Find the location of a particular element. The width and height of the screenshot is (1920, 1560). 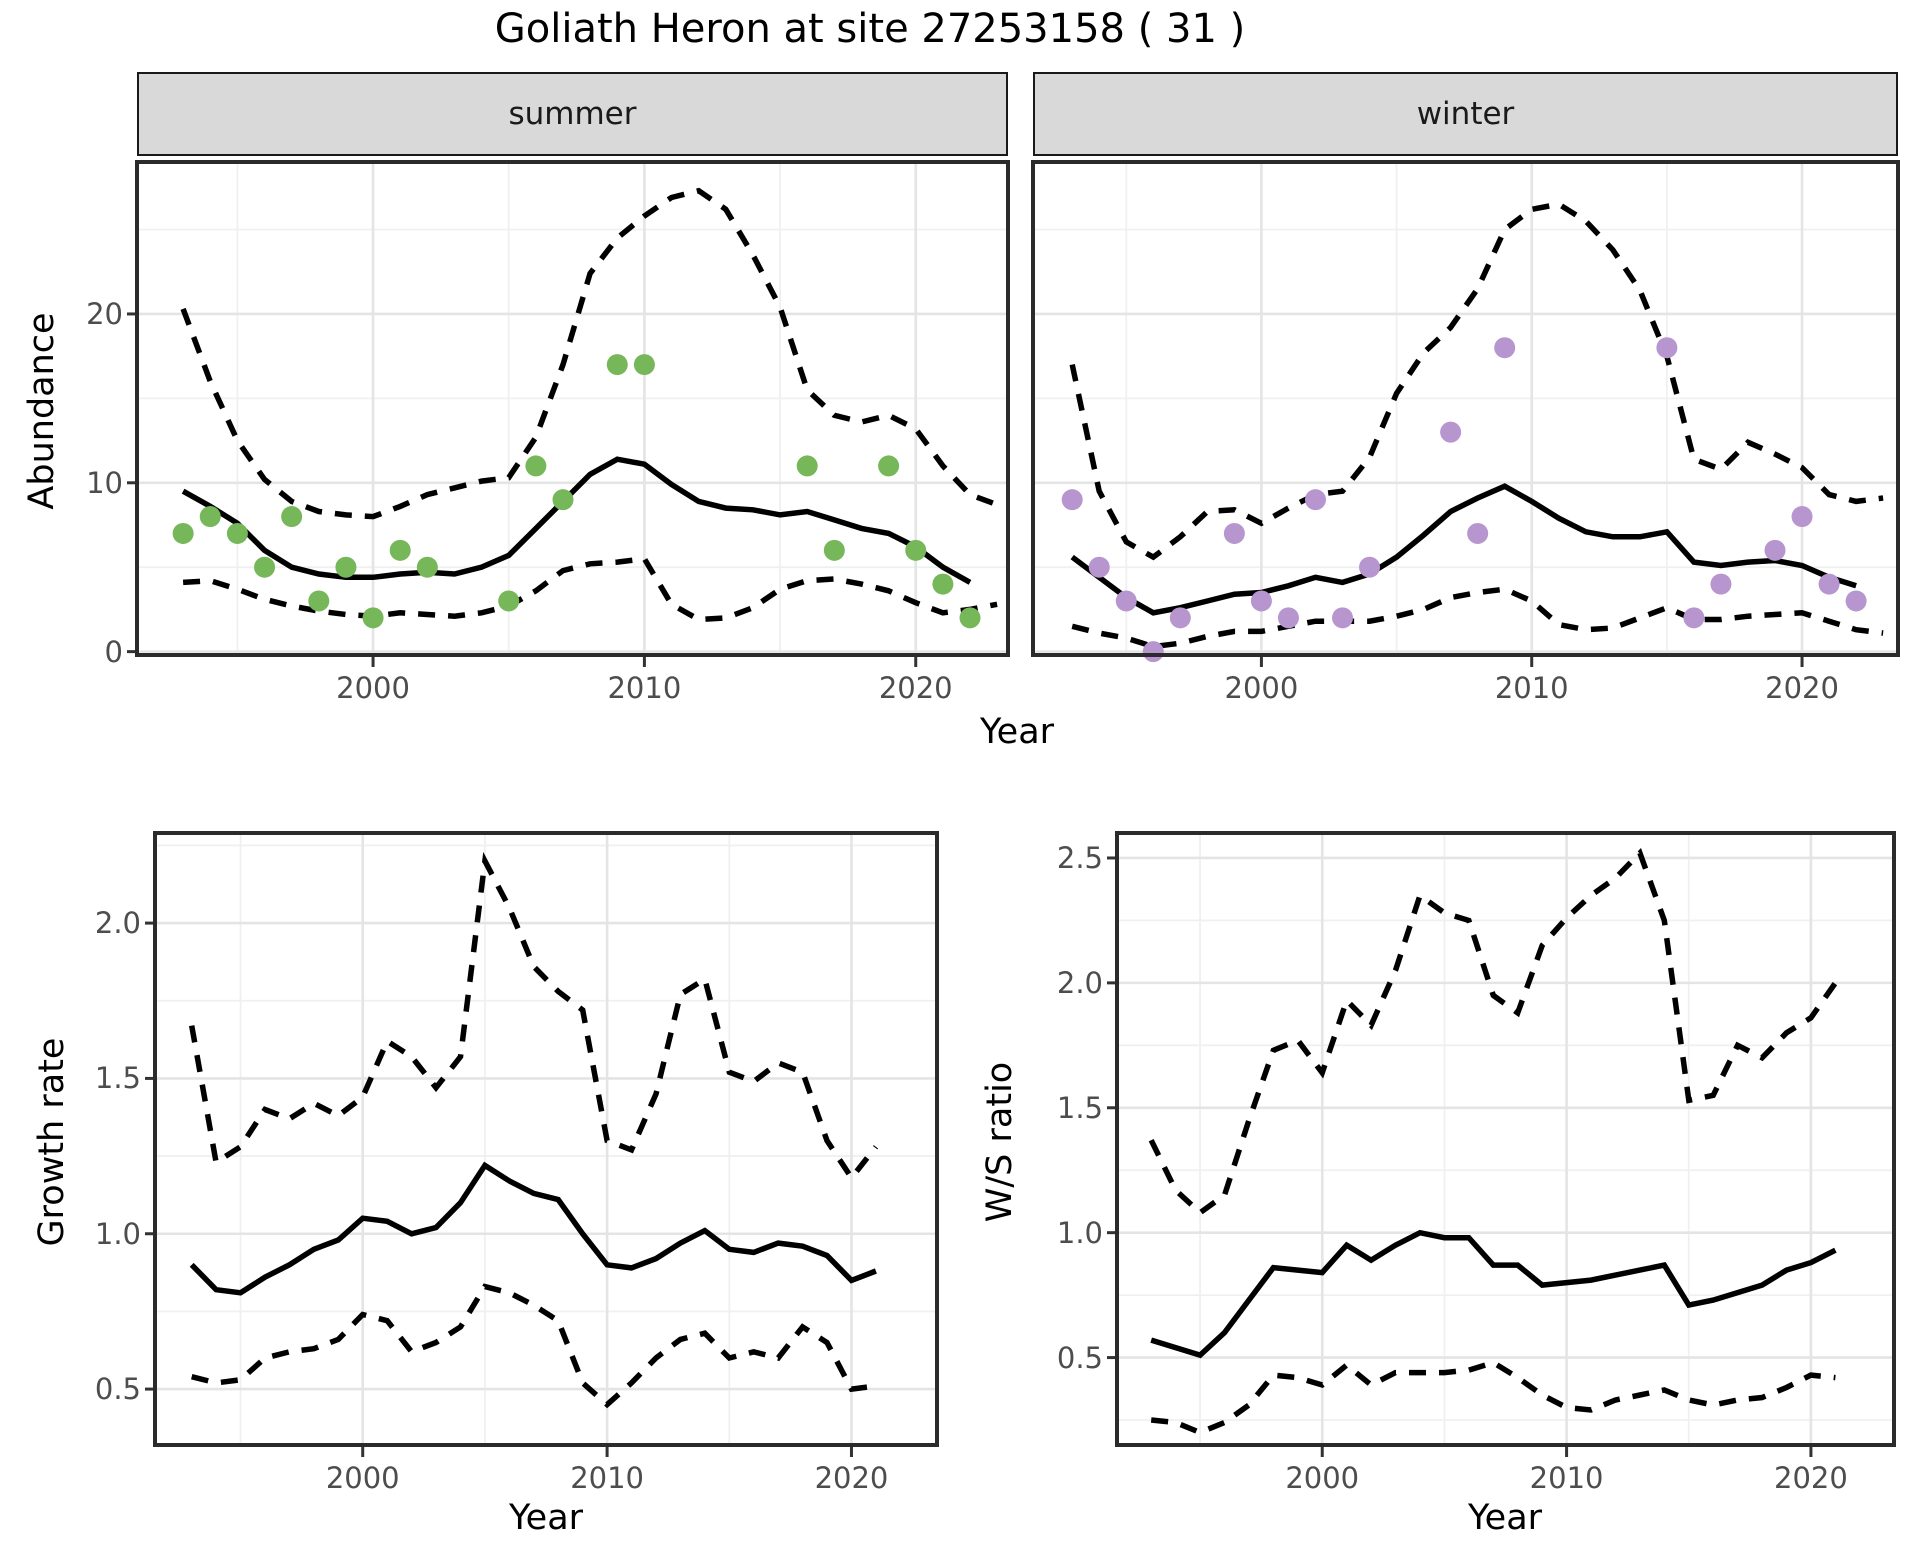

facet-strip-winter: winter is located at coordinates (1465, 114).